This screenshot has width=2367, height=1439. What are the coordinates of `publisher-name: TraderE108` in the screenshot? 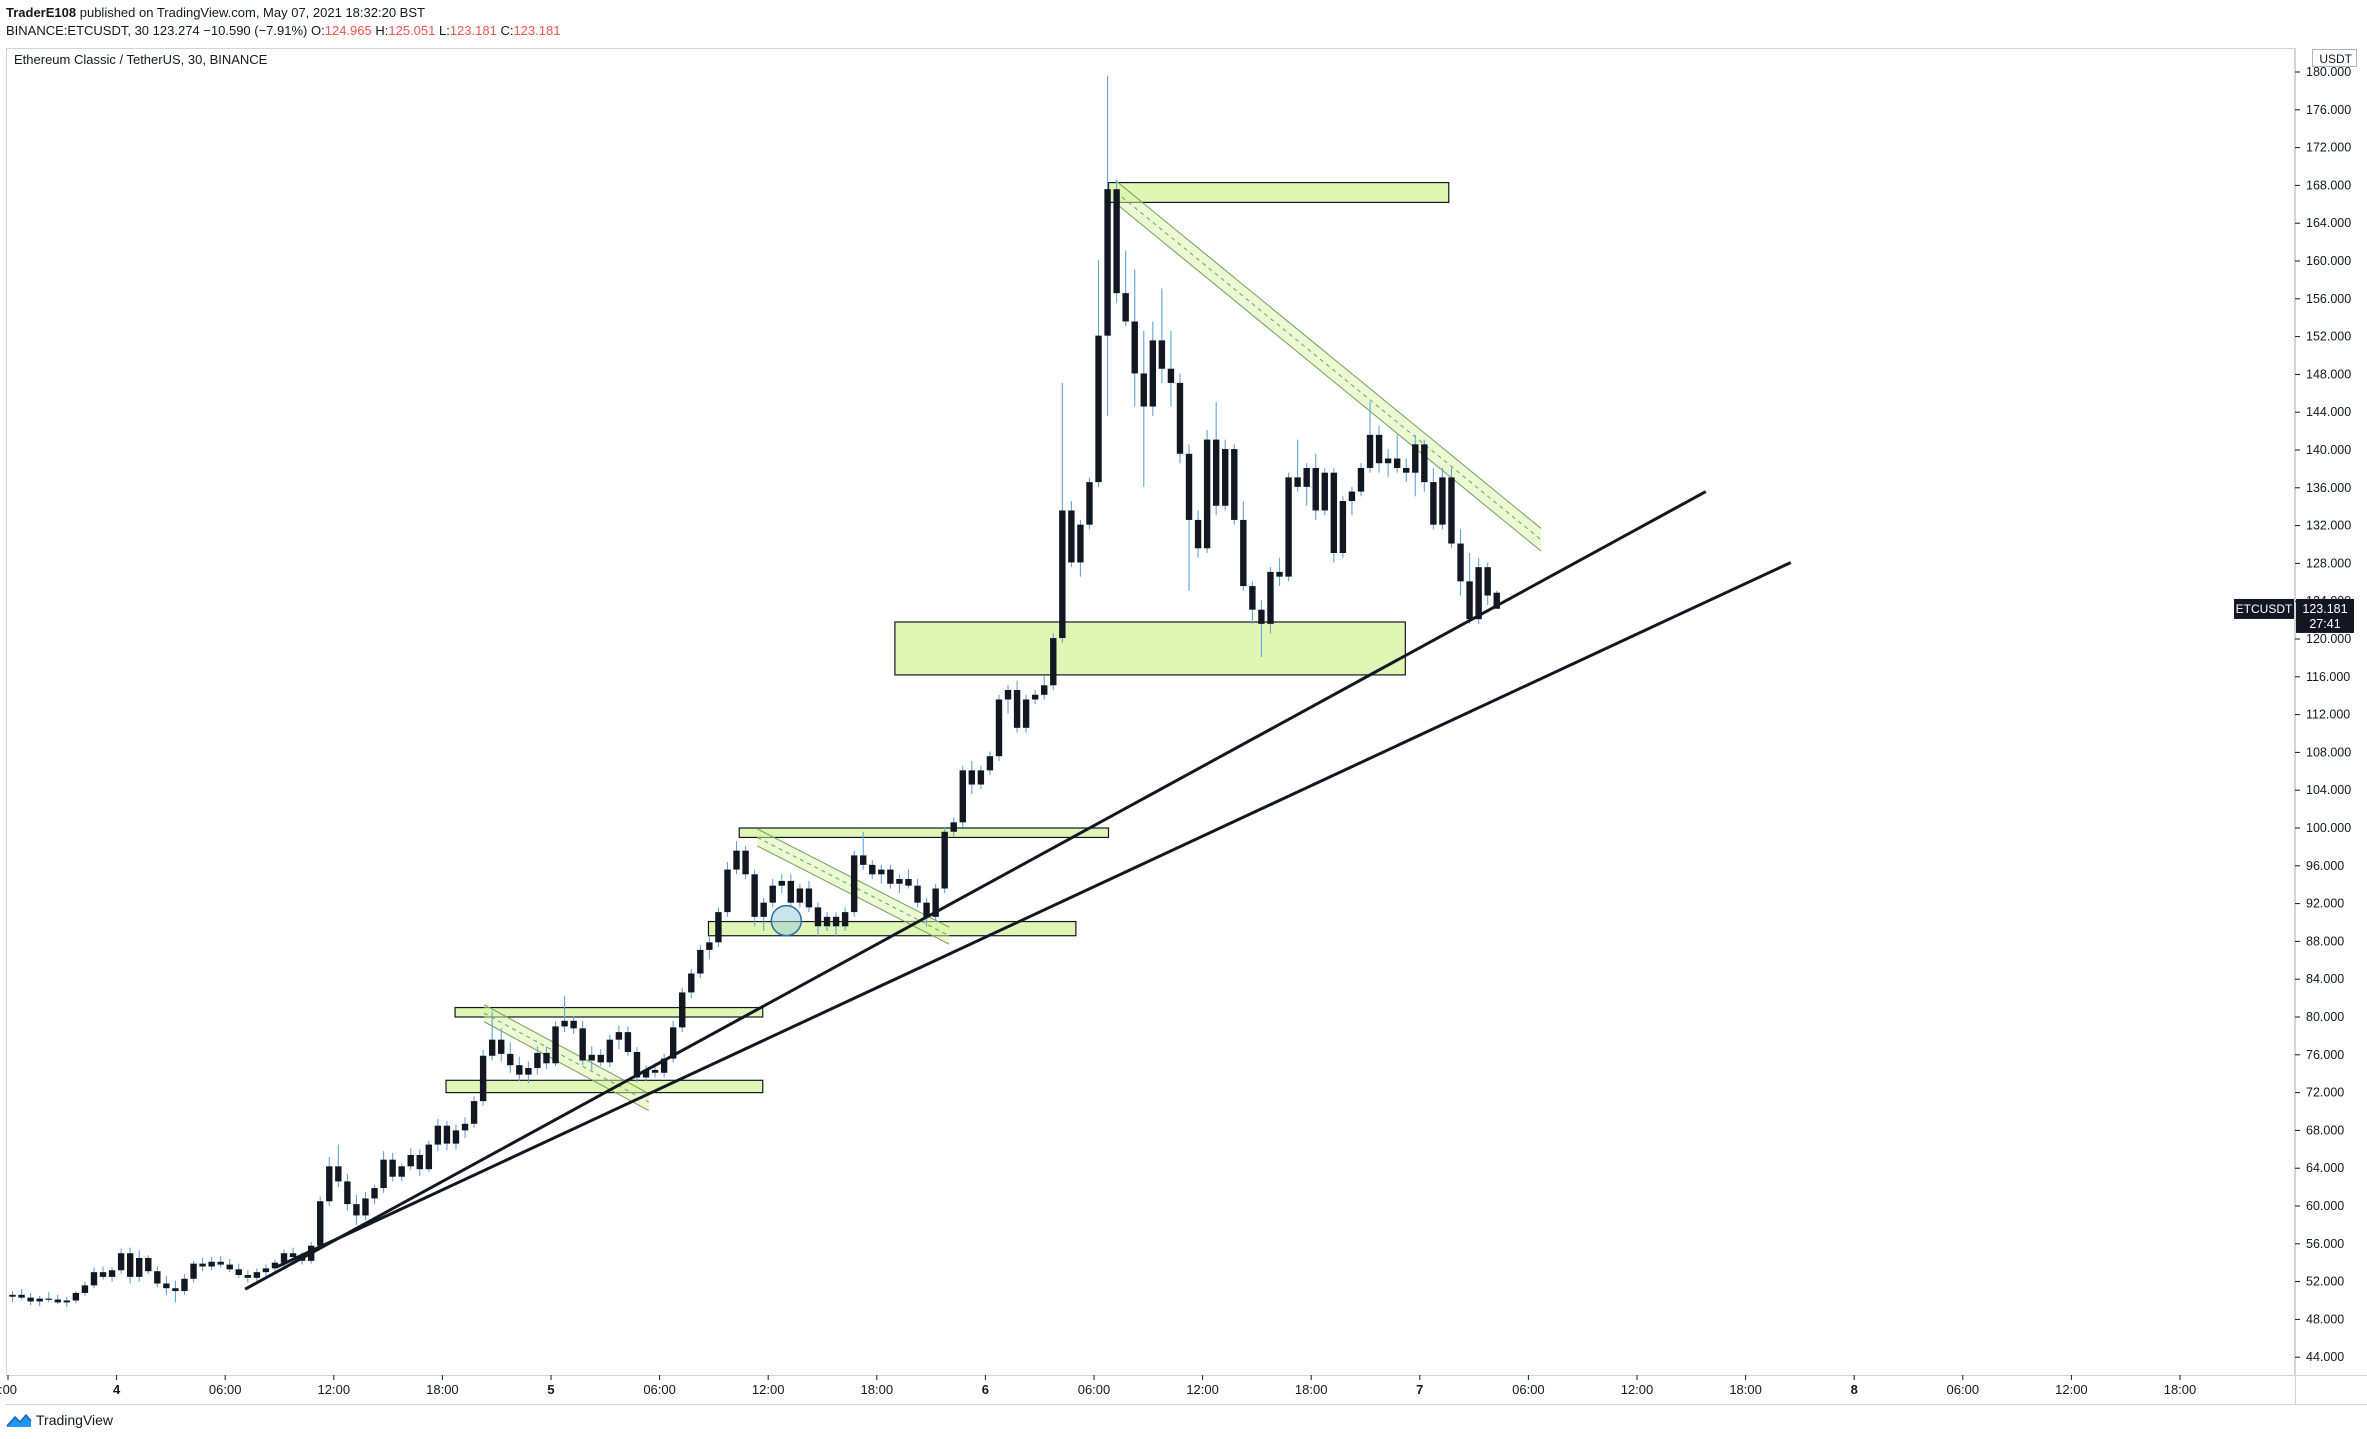 It's located at (41, 12).